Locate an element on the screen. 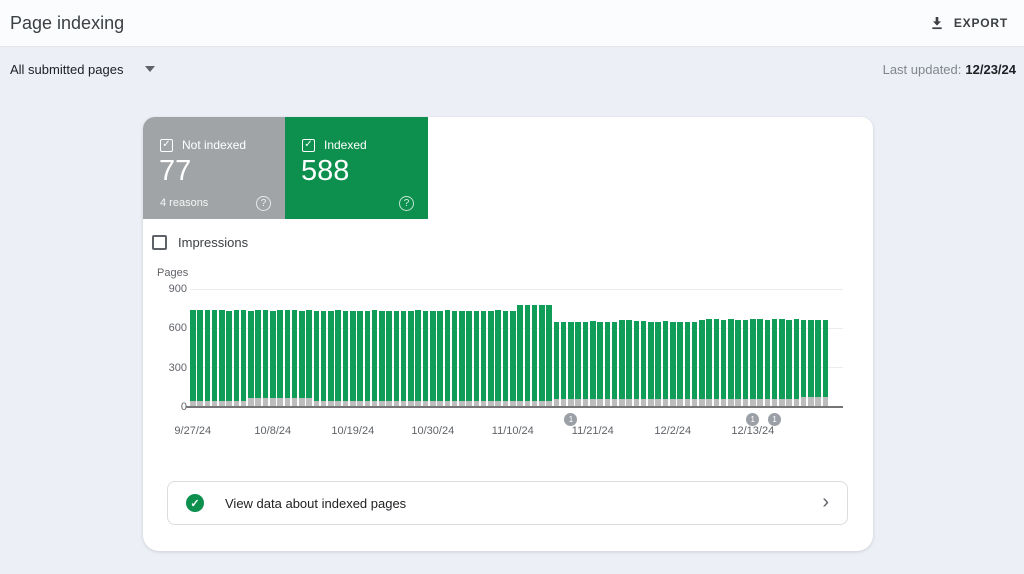 This screenshot has height=574, width=1024. tab-indexed: ✓ Indexed 588 ? is located at coordinates (356, 168).